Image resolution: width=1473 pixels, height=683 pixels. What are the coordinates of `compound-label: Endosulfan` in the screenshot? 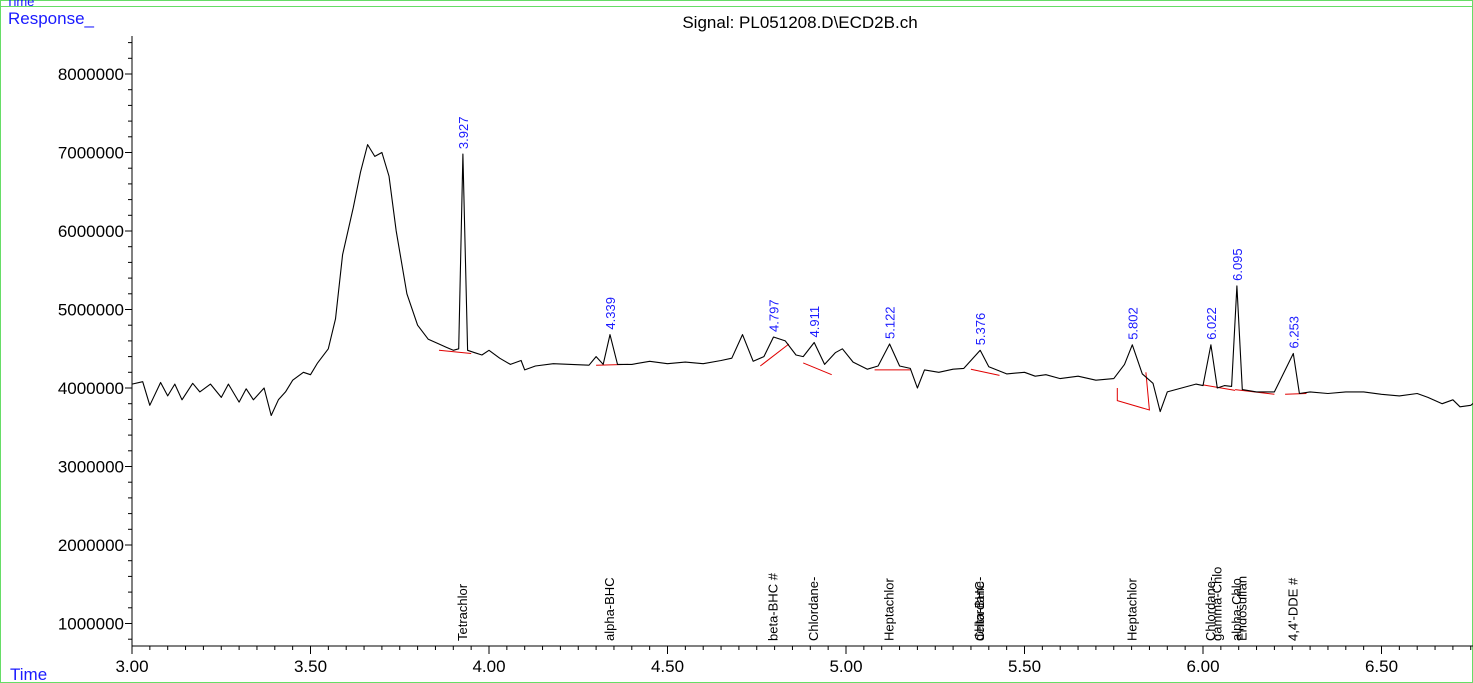 It's located at (1241, 608).